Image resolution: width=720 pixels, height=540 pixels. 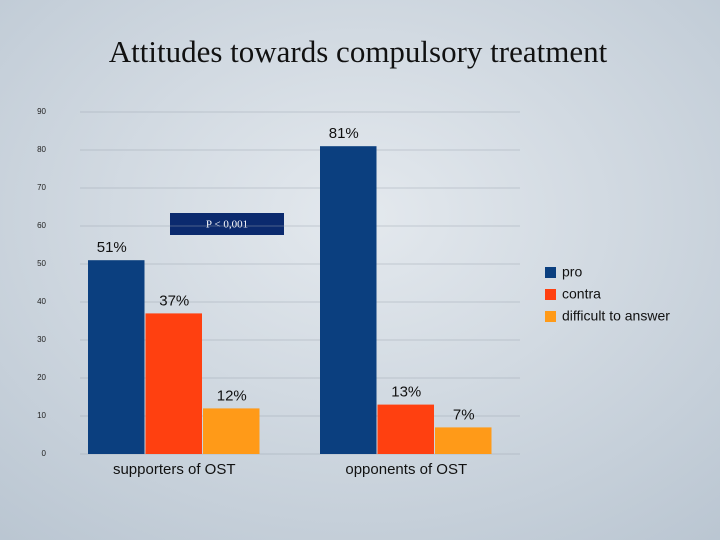 What do you see at coordinates (406, 392) in the screenshot?
I see `data-label: 13%` at bounding box center [406, 392].